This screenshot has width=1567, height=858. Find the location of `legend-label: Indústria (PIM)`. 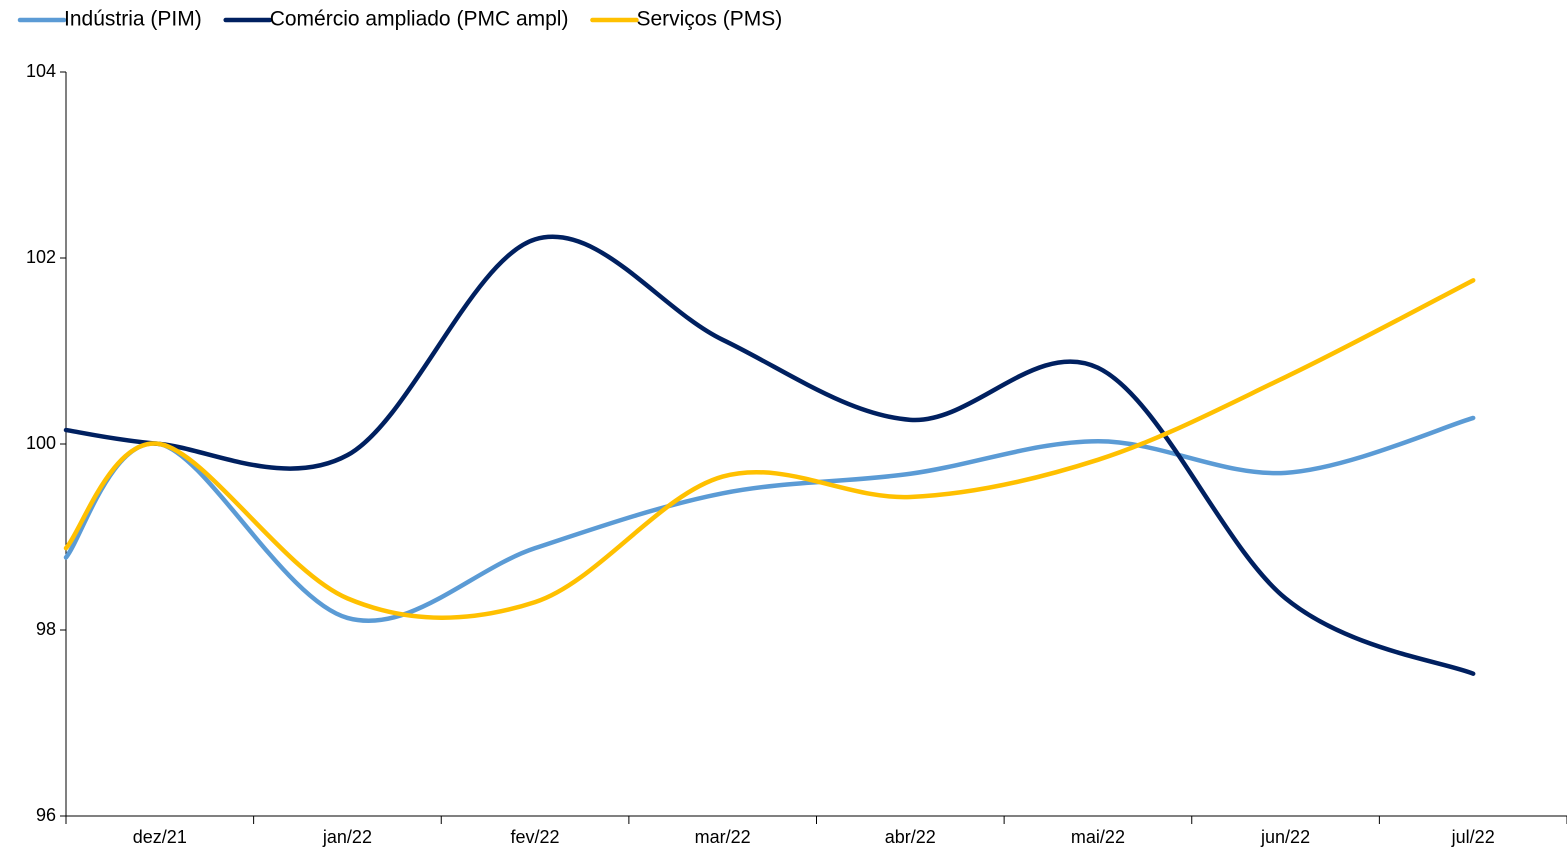

legend-label: Indústria (PIM) is located at coordinates (133, 19).